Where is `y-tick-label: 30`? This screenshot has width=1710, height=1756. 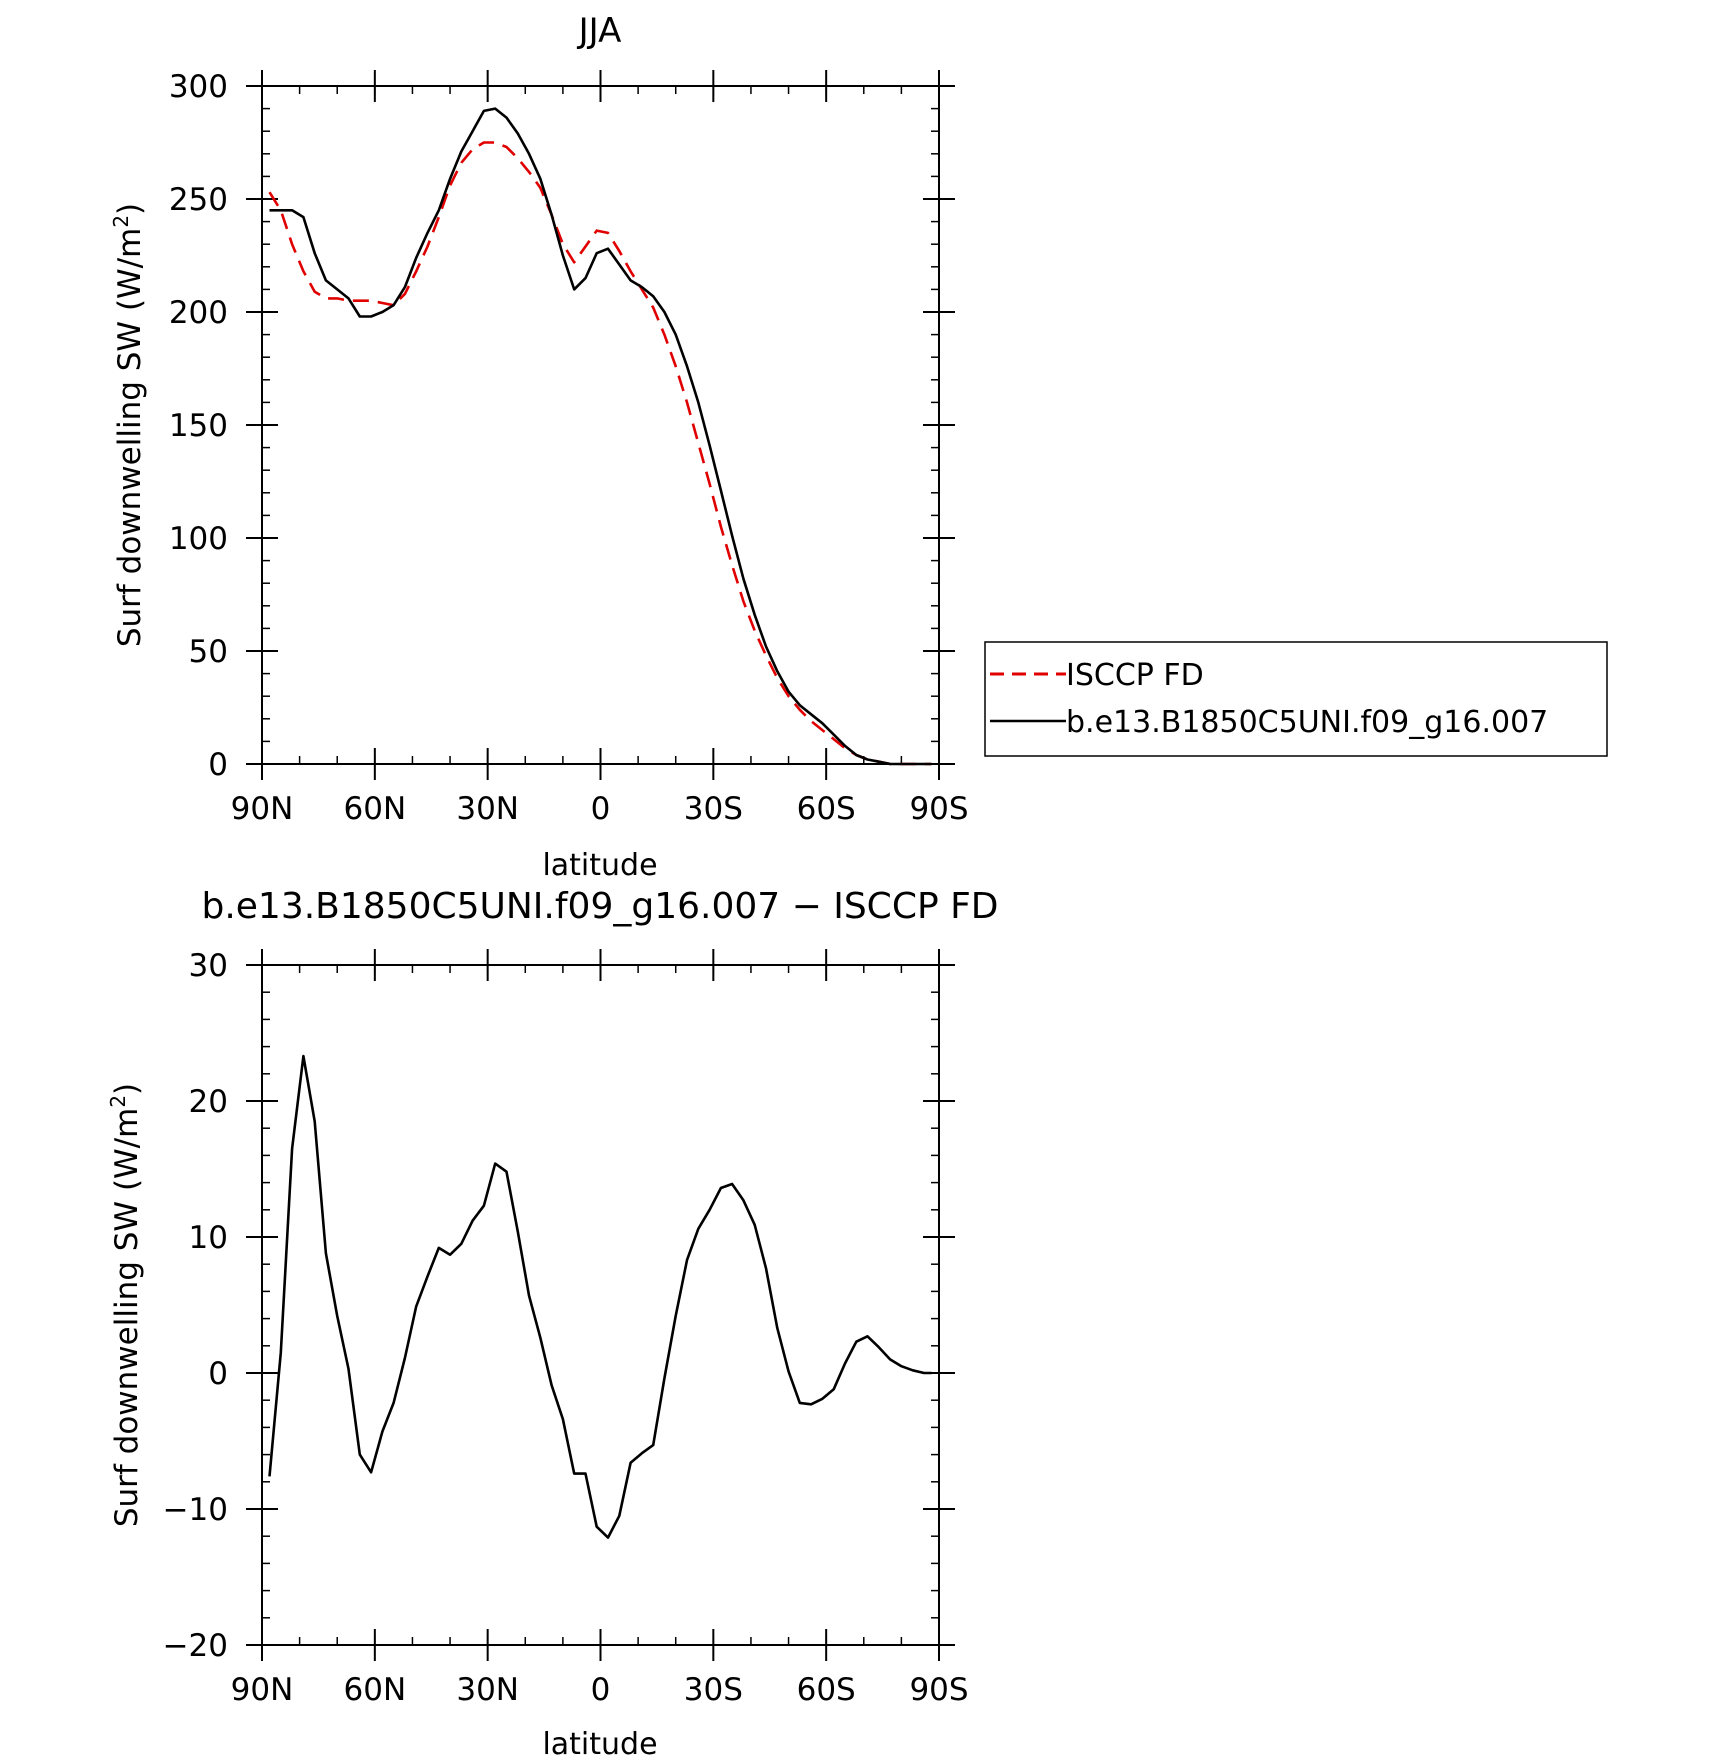
y-tick-label: 30 is located at coordinates (208, 966).